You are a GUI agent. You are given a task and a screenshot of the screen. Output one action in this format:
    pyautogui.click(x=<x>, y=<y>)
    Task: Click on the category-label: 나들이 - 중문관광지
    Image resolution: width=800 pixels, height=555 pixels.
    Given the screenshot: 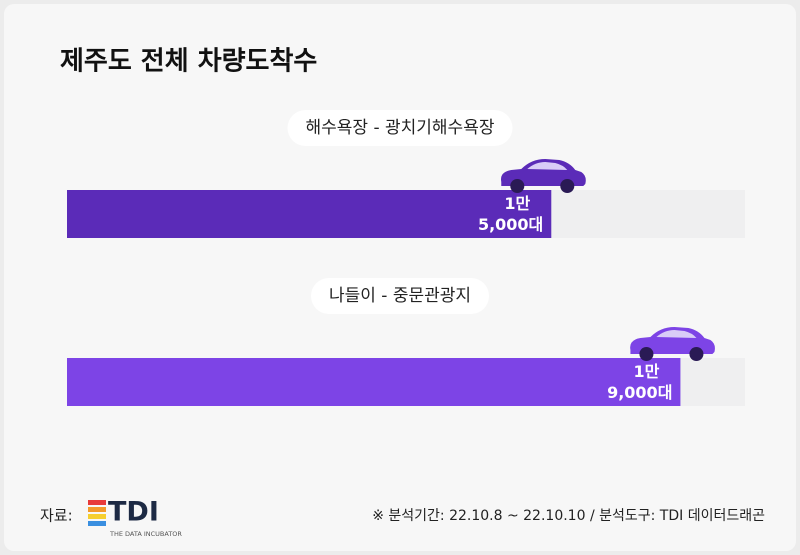 What is the action you would take?
    pyautogui.click(x=400, y=296)
    